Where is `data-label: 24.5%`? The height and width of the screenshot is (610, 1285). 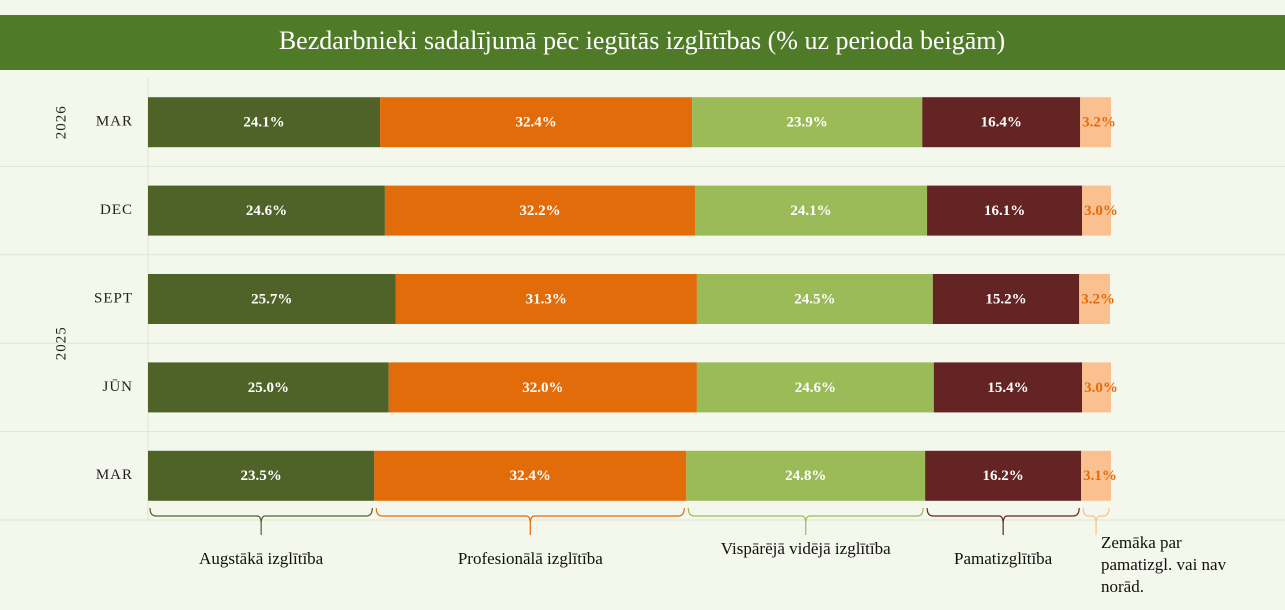 data-label: 24.5% is located at coordinates (814, 299).